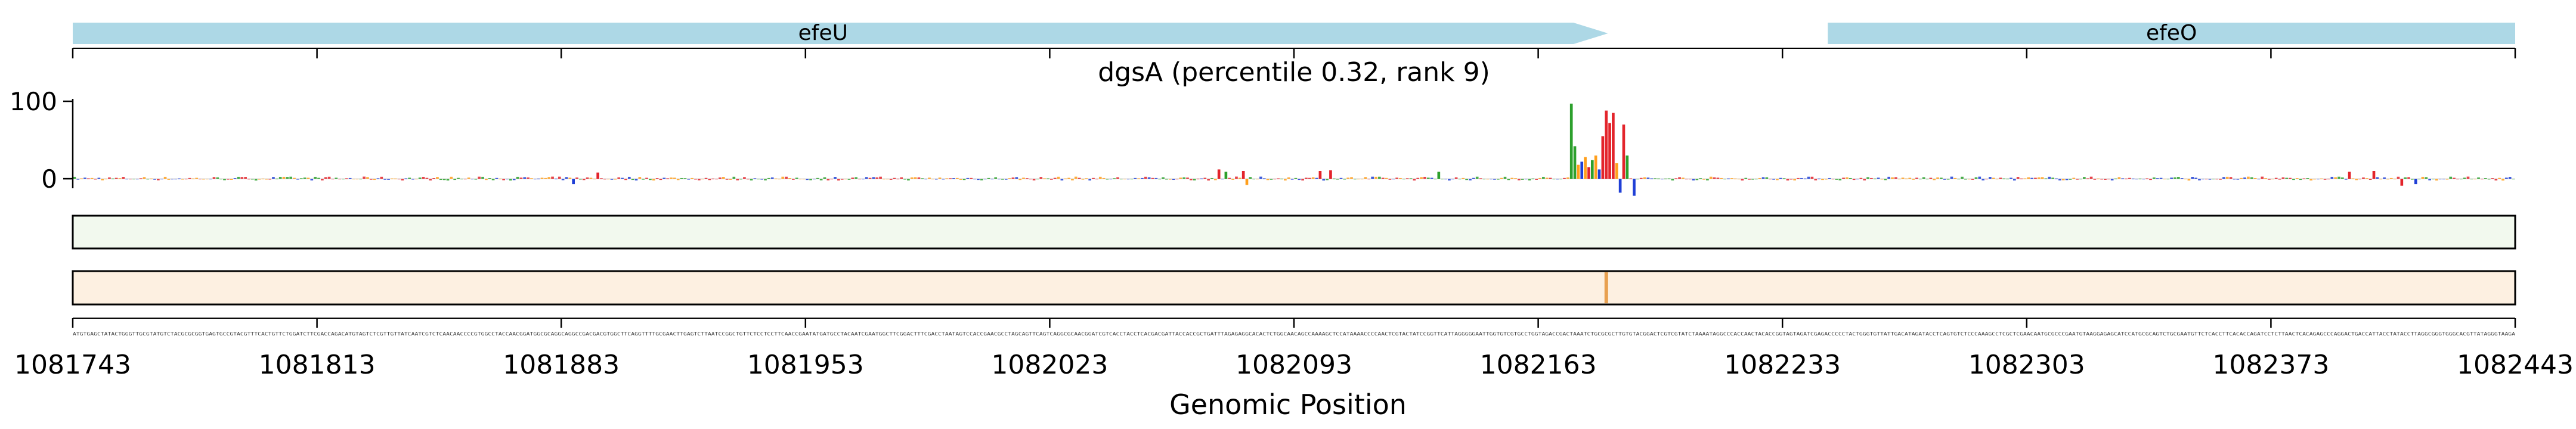 This screenshot has width=2576, height=429. What do you see at coordinates (49, 179) in the screenshot?
I see `y-tick-label-0: 0` at bounding box center [49, 179].